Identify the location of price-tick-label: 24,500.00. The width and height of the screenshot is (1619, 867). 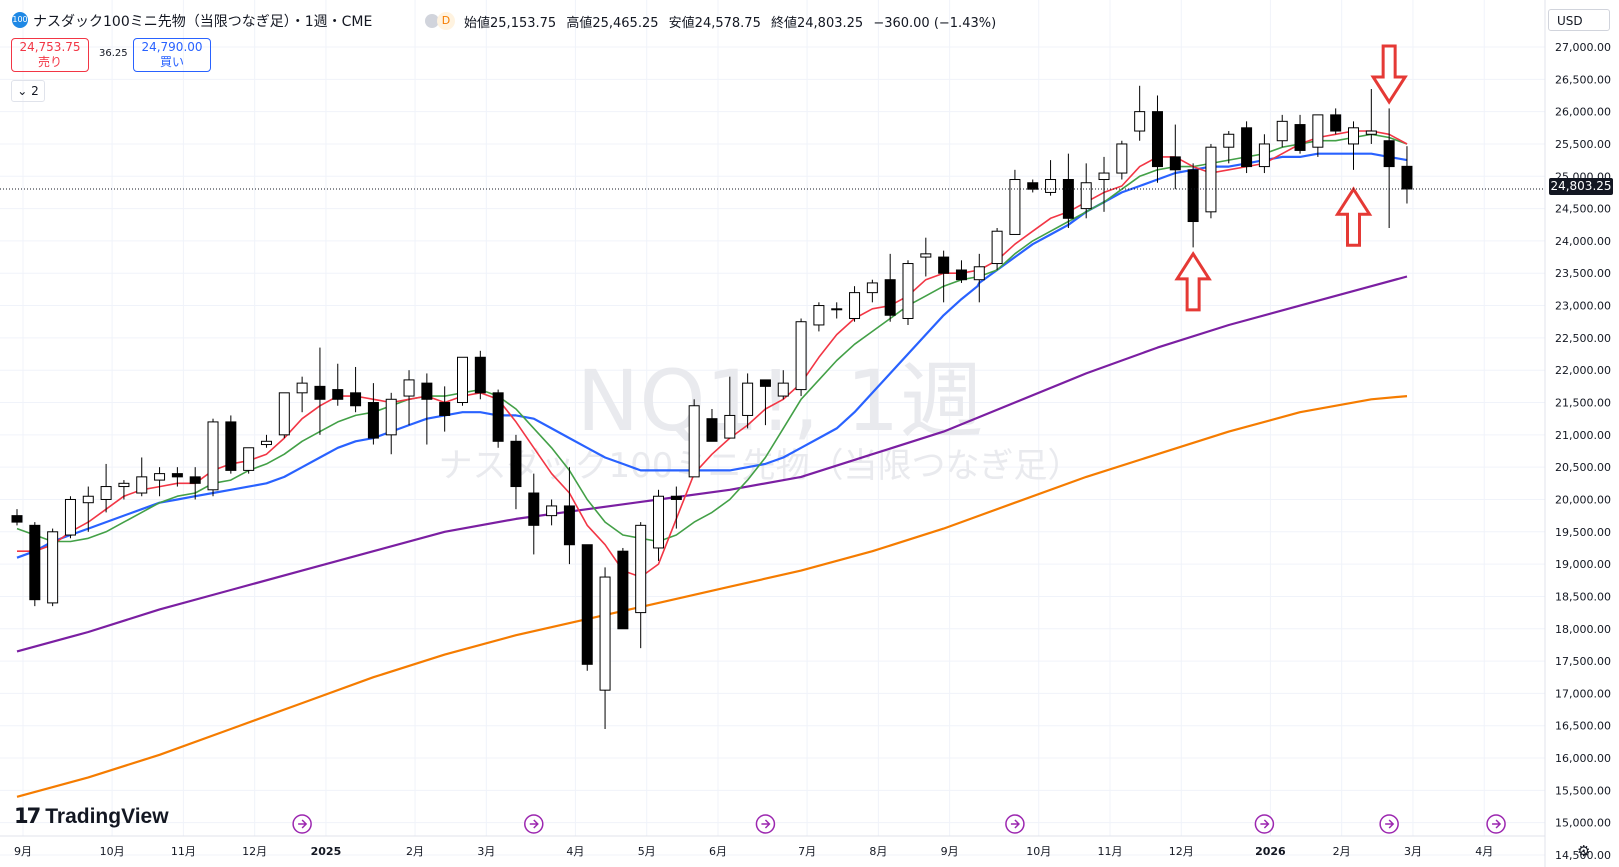
(1583, 209).